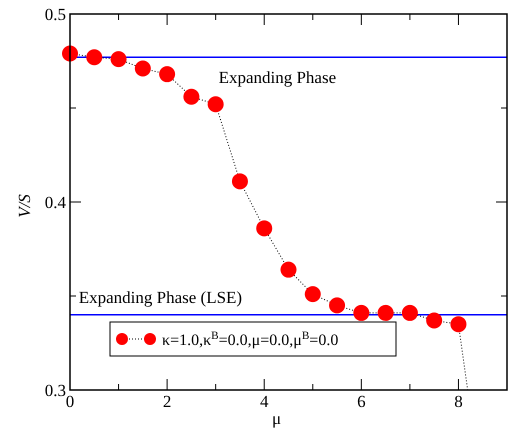 The height and width of the screenshot is (430, 510). What do you see at coordinates (167, 401) in the screenshot?
I see `x-tick-label: 2` at bounding box center [167, 401].